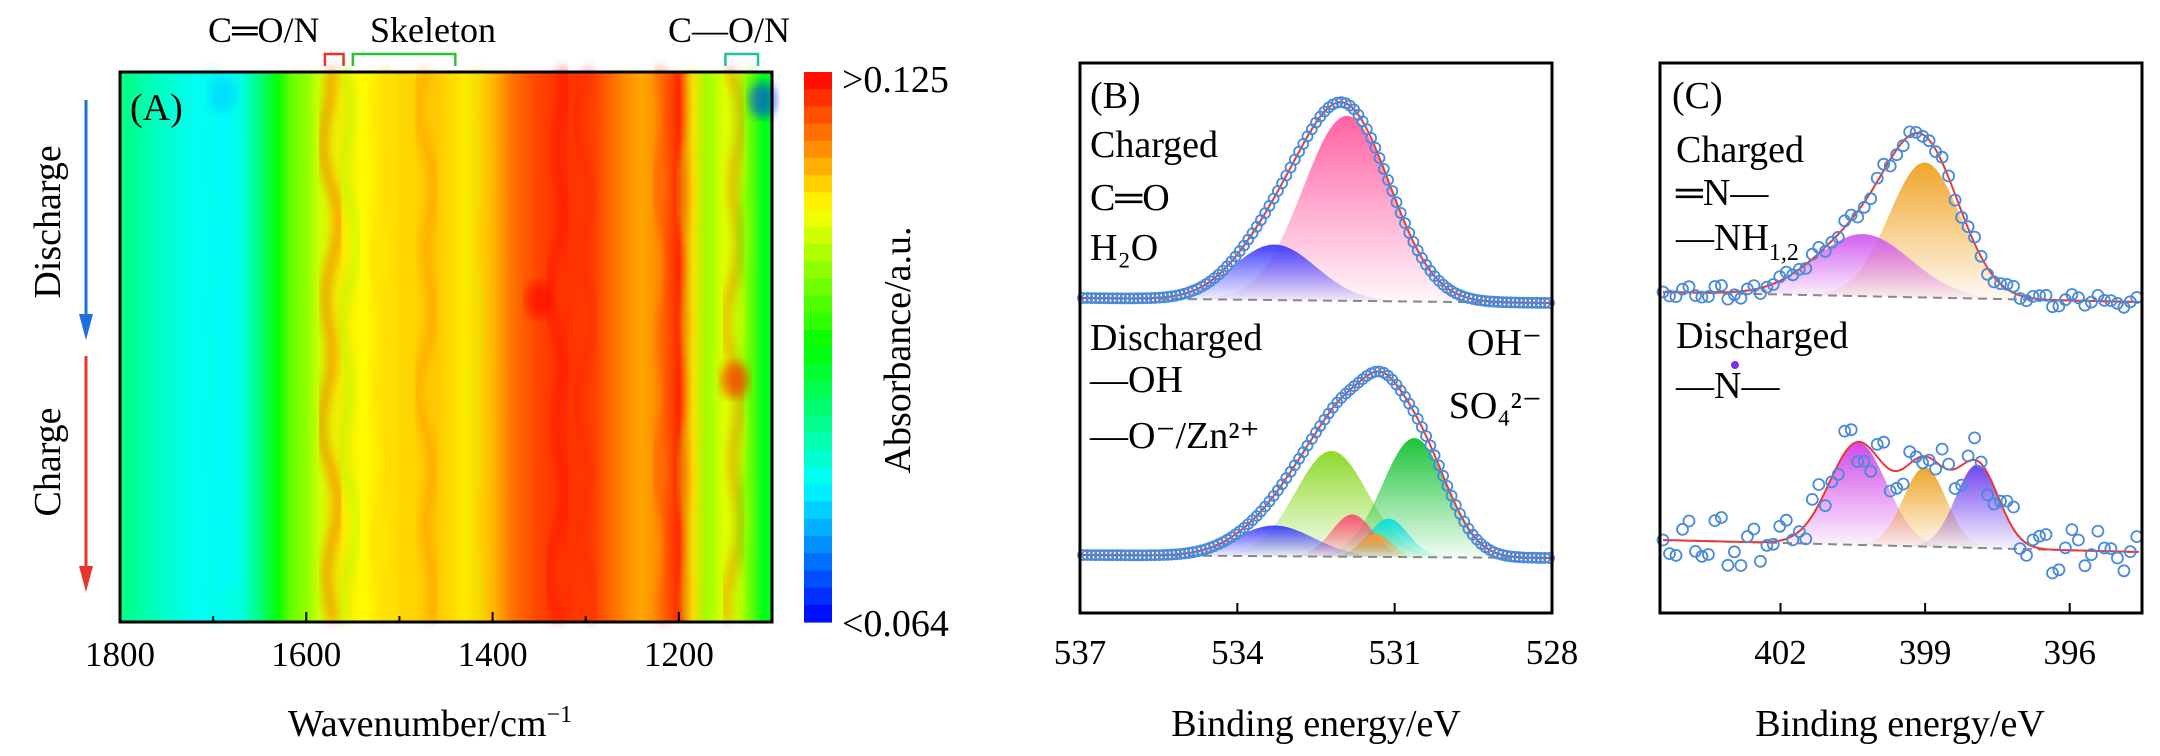 The width and height of the screenshot is (2160, 756). I want to click on x-tick-label-a: 1200, so click(679, 654).